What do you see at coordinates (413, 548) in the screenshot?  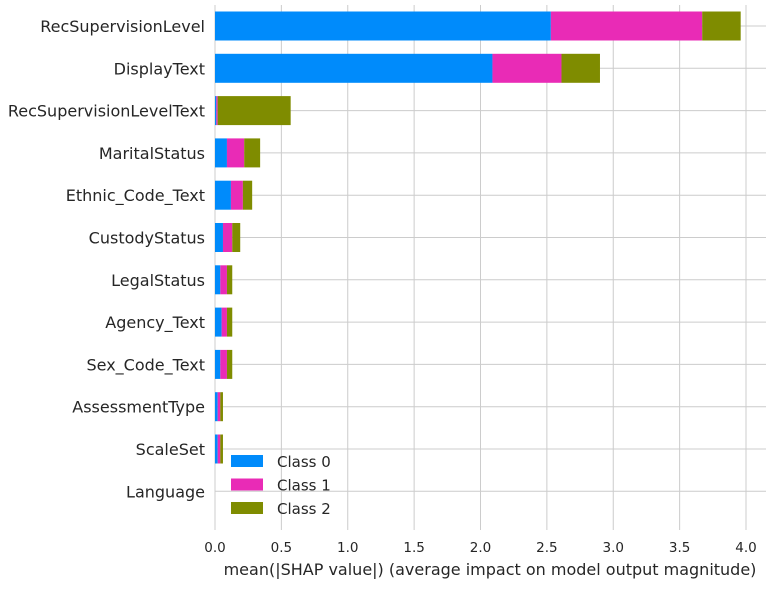 I see `x-tick-label-3: 1.5` at bounding box center [413, 548].